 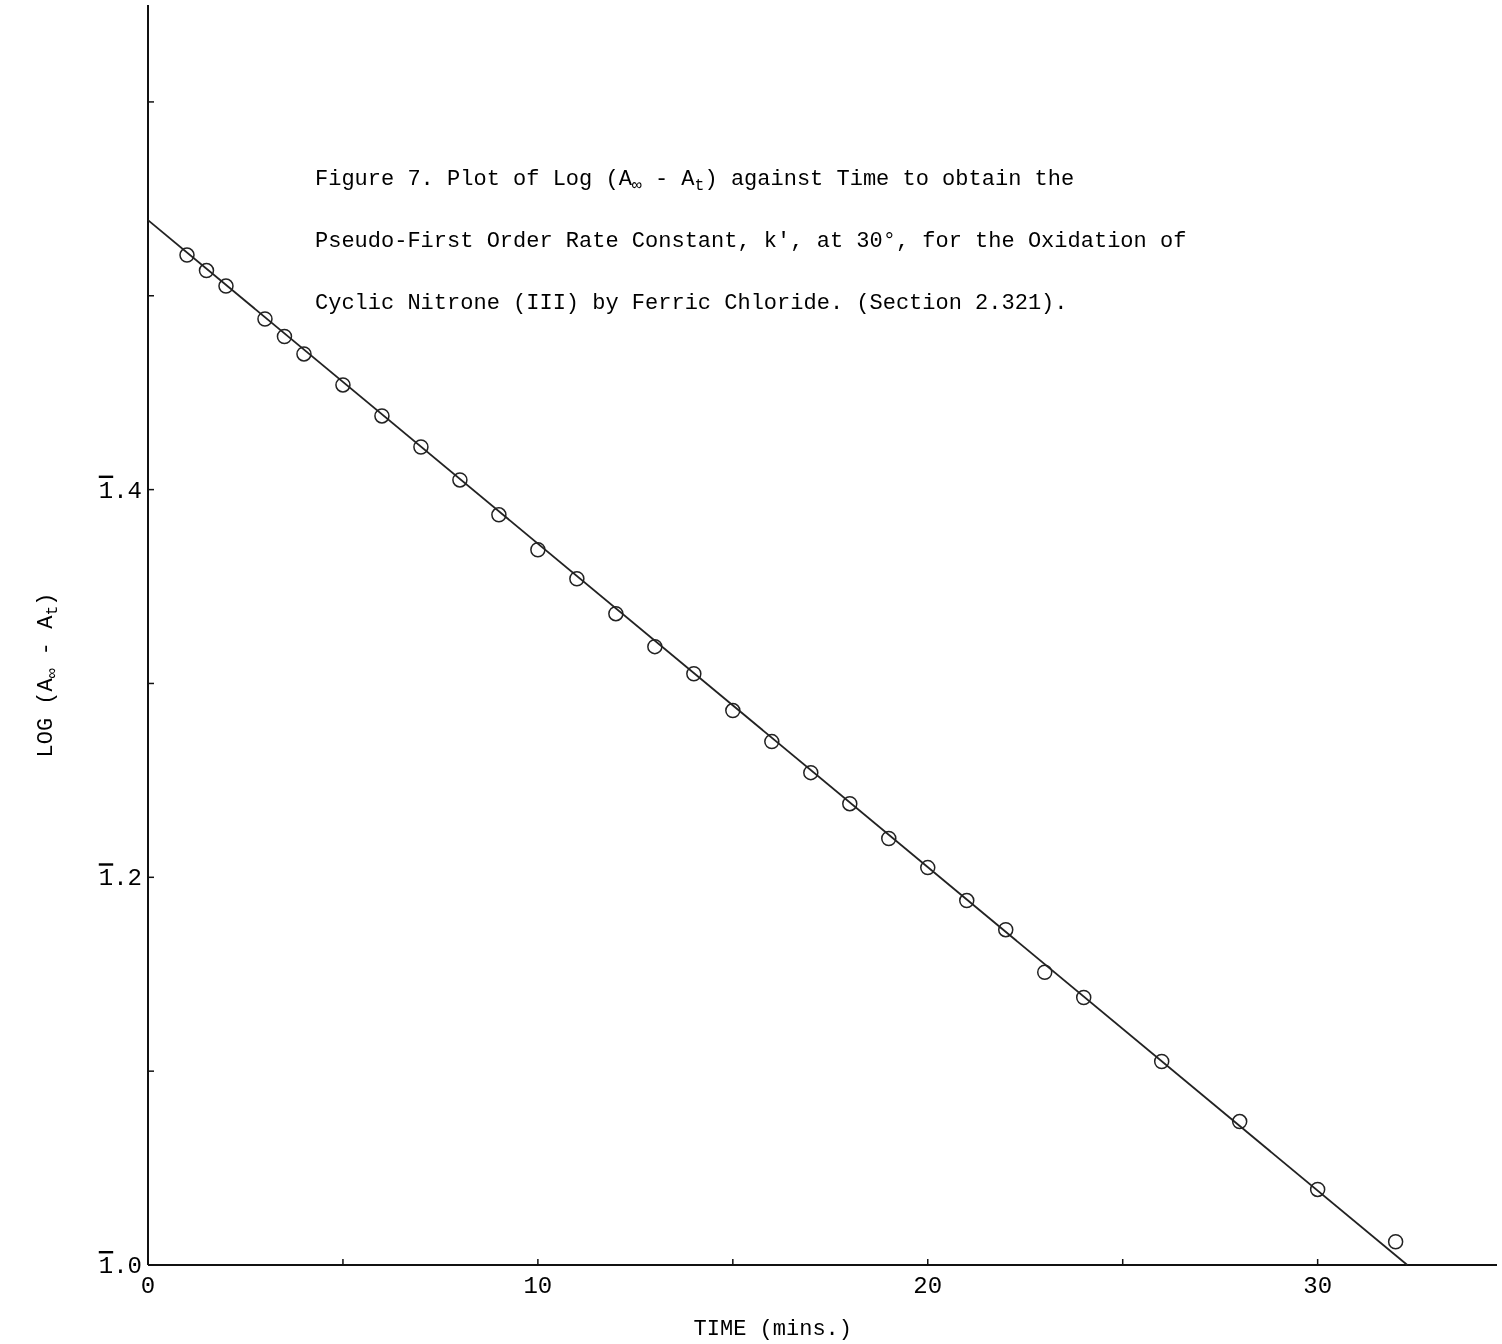 What do you see at coordinates (1318, 1286) in the screenshot?
I see `x-tick-label: 30` at bounding box center [1318, 1286].